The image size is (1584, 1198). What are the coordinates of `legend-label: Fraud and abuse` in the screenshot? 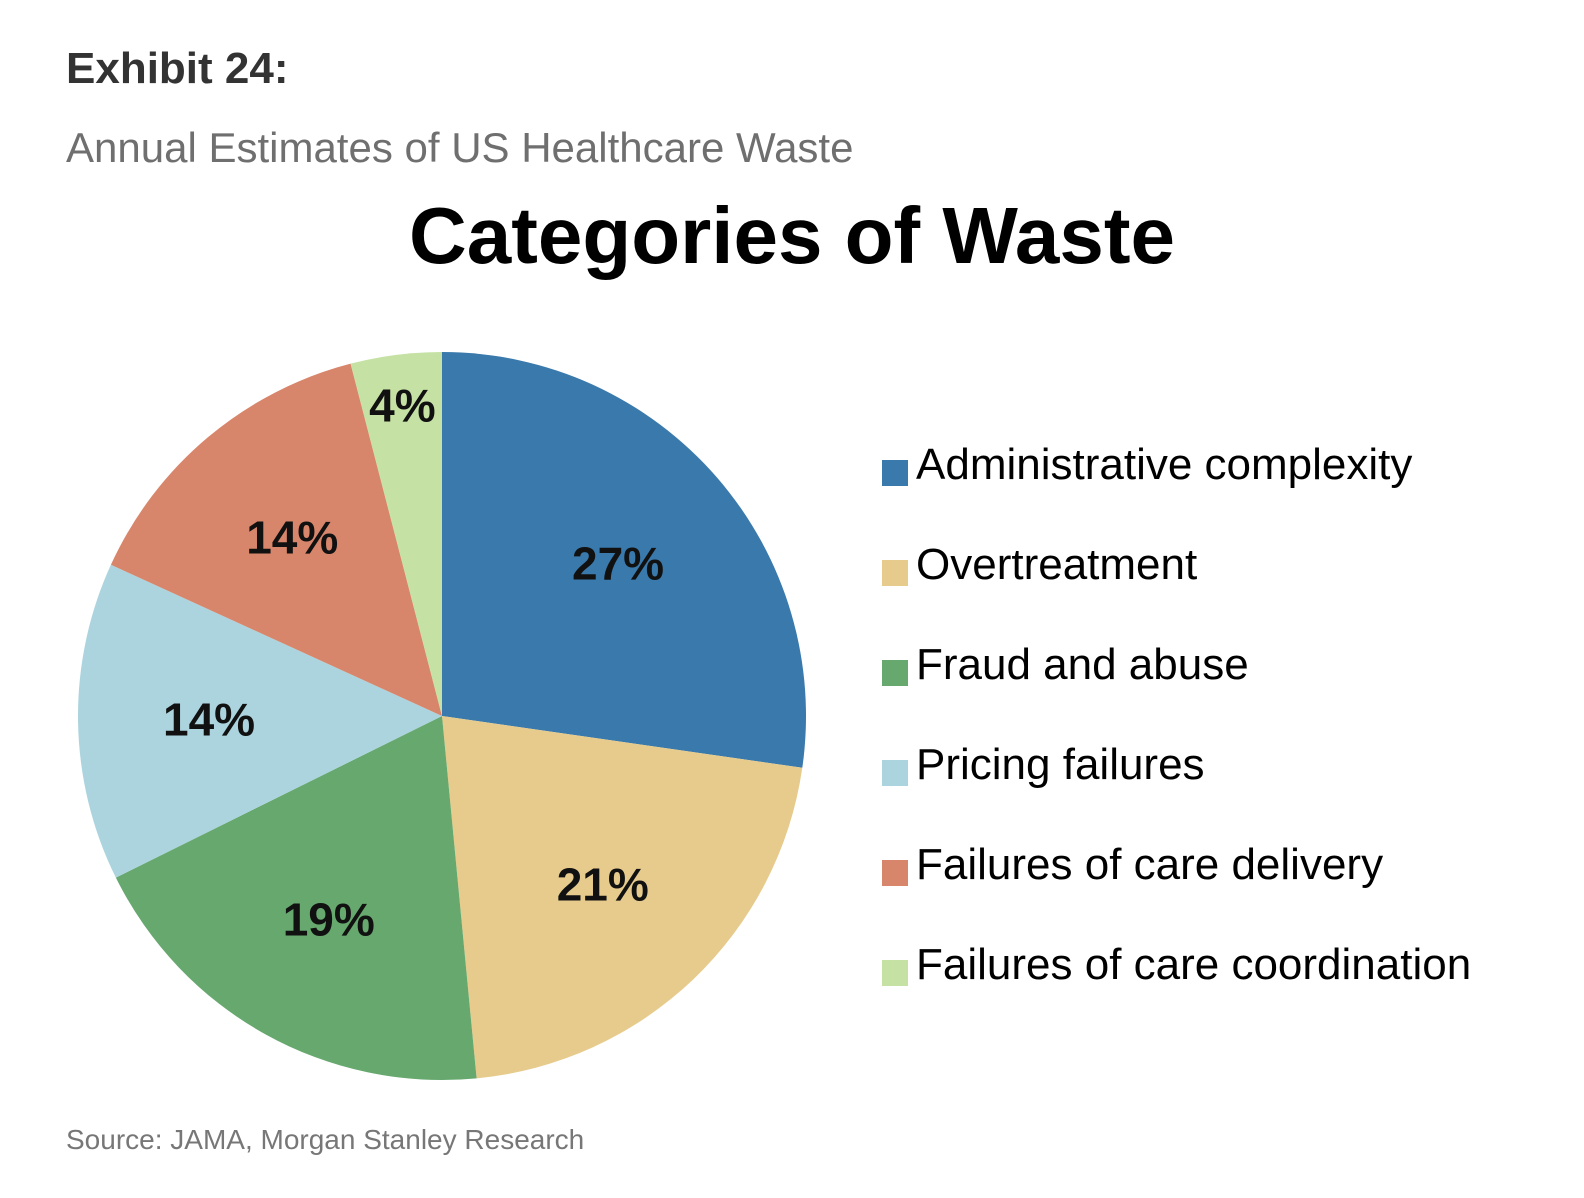 It's located at (1082, 664).